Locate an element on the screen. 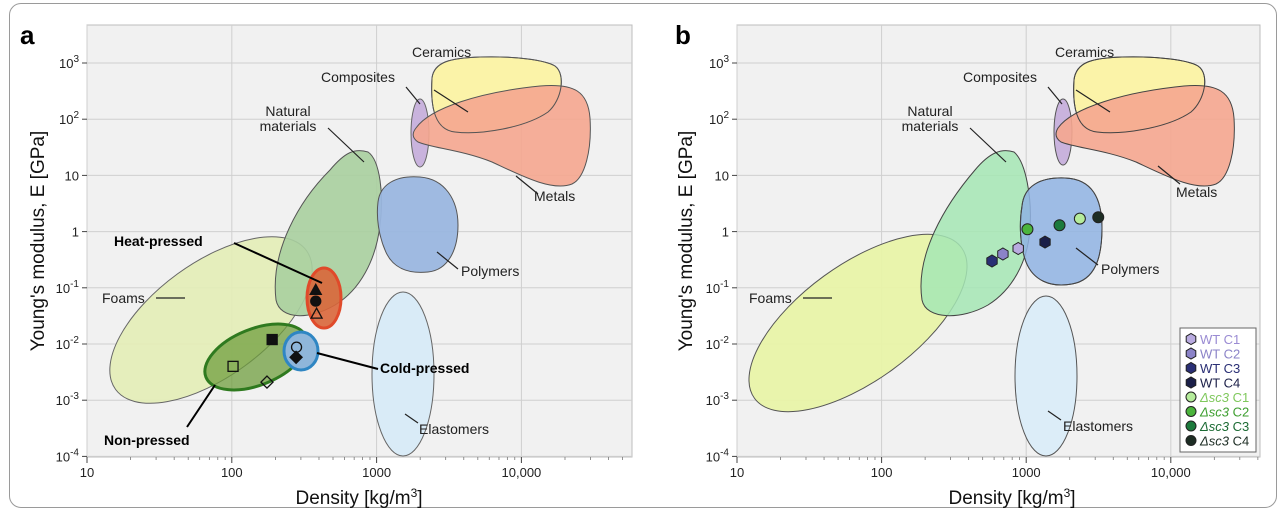 The width and height of the screenshot is (1285, 511). y-tick-label: 10⁻³ is located at coordinates (68, 399).